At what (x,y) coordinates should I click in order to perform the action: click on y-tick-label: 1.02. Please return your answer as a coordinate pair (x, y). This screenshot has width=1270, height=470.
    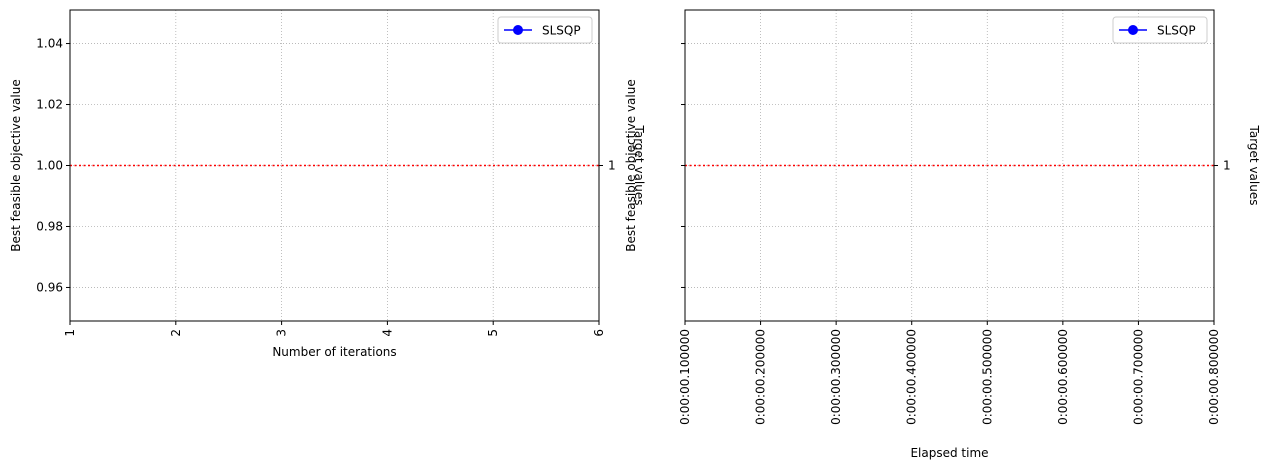
    Looking at the image, I should click on (49, 105).